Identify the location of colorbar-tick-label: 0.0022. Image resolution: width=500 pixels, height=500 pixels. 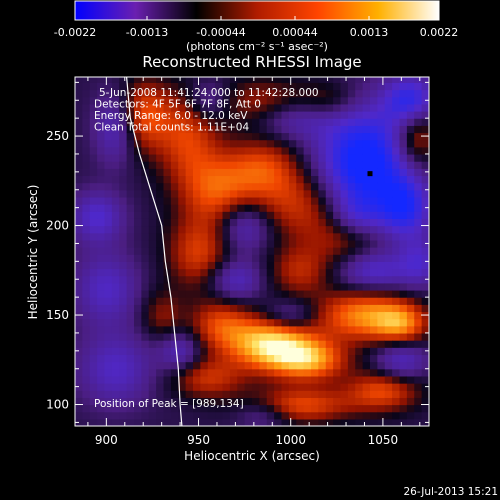
(439, 32).